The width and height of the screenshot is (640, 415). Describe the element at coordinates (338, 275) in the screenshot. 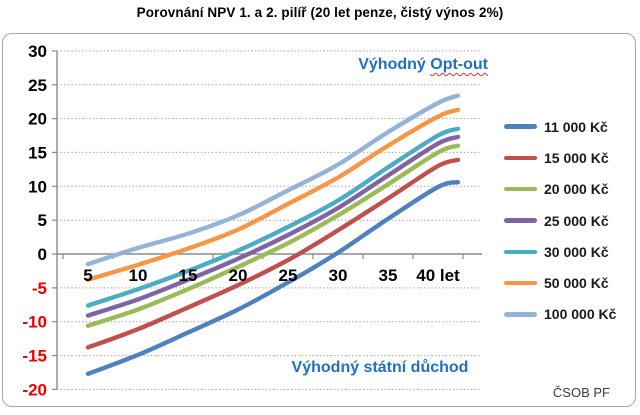

I see `x-tick-label: 30` at that location.